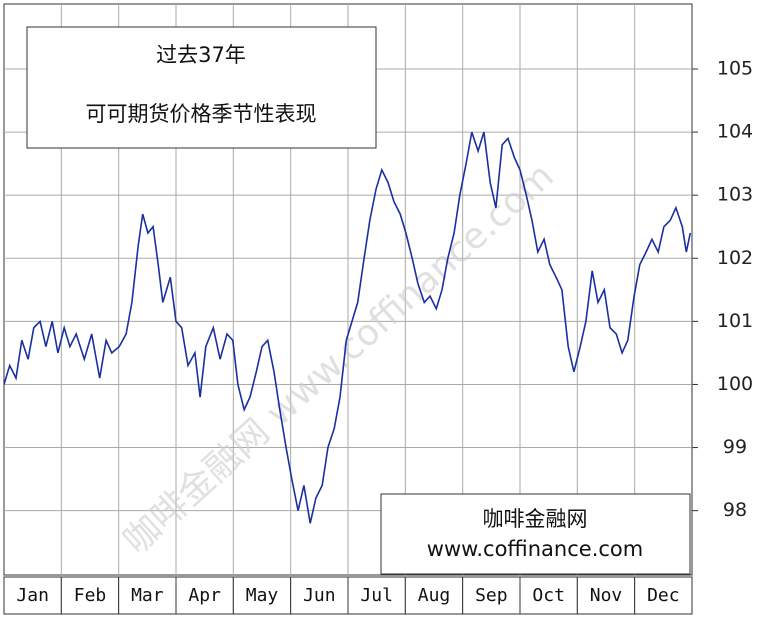 This screenshot has width=779, height=619. I want to click on x-tick-label: Aug, so click(434, 595).